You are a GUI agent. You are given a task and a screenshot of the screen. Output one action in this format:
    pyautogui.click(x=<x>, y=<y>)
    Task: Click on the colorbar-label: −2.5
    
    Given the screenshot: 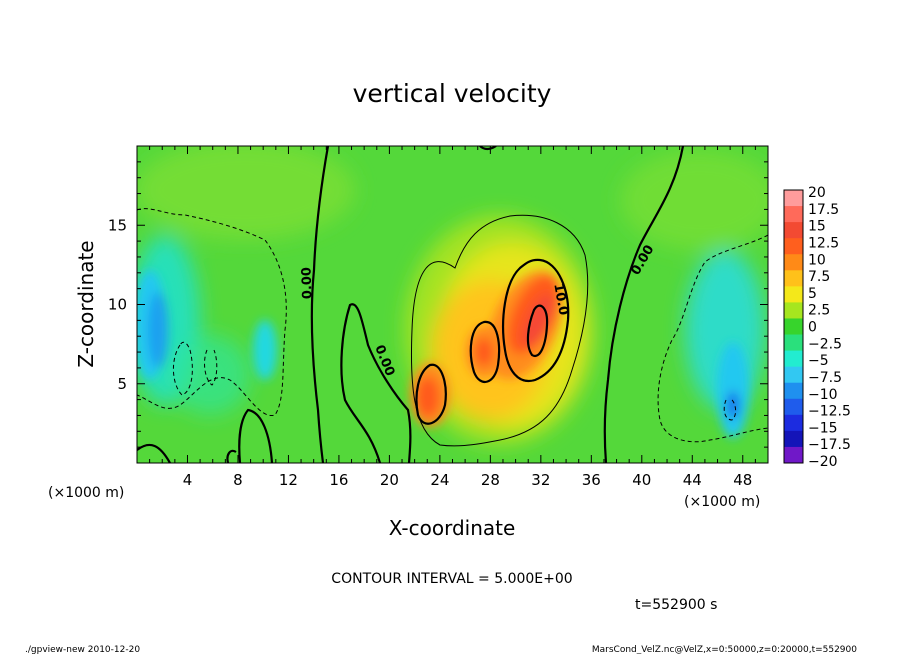 What is the action you would take?
    pyautogui.click(x=825, y=344)
    